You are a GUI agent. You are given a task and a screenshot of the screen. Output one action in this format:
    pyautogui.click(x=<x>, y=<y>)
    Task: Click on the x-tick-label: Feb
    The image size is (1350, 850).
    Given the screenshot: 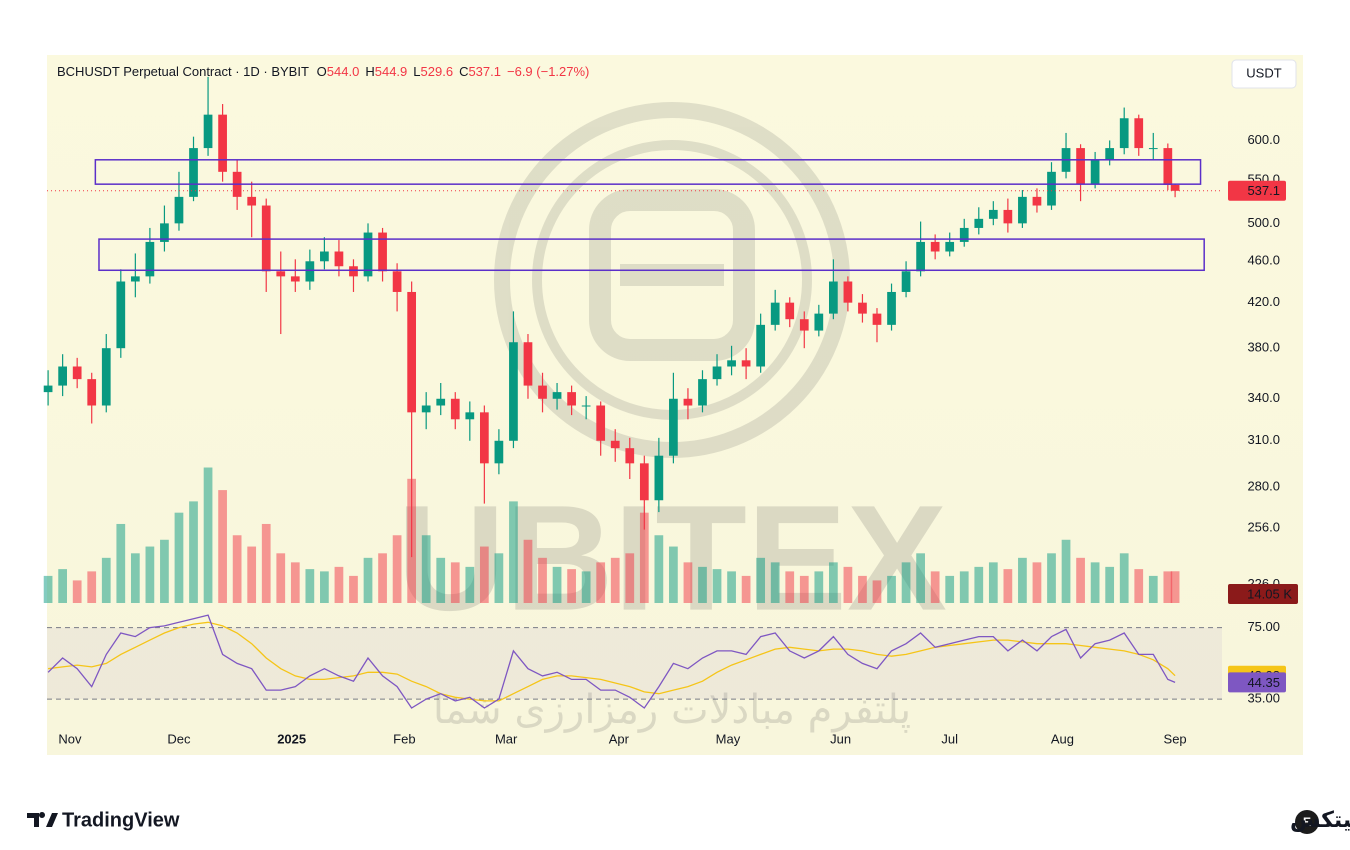 What is the action you would take?
    pyautogui.click(x=404, y=738)
    